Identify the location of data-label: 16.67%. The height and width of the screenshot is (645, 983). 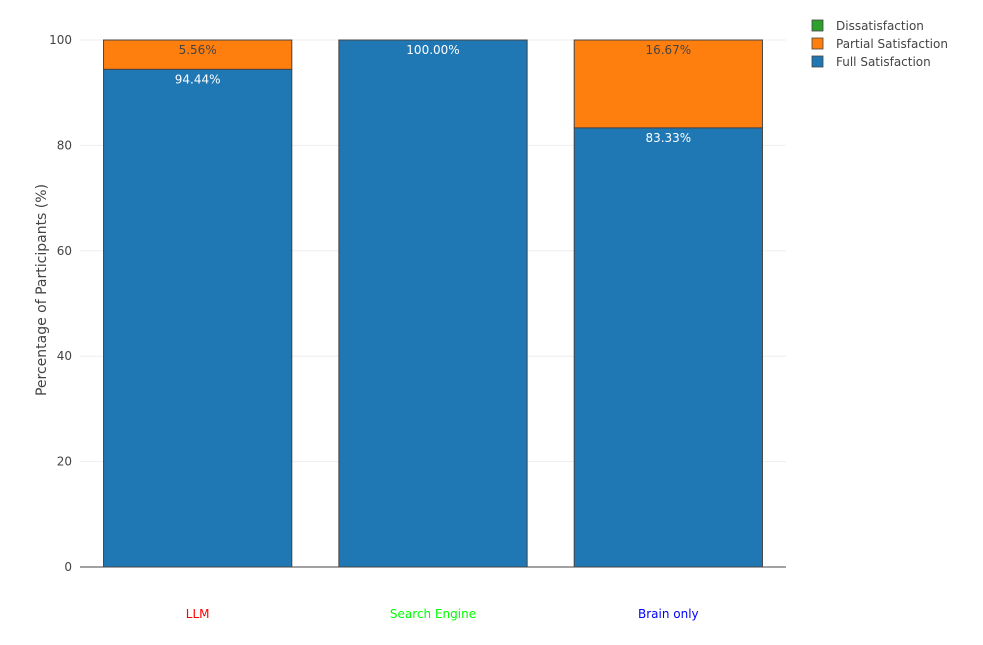
(668, 50).